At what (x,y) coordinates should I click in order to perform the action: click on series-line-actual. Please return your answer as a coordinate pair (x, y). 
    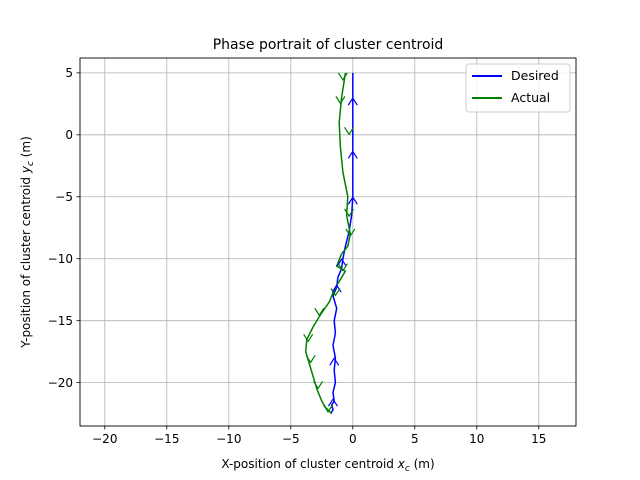
    Looking at the image, I should click on (328, 243).